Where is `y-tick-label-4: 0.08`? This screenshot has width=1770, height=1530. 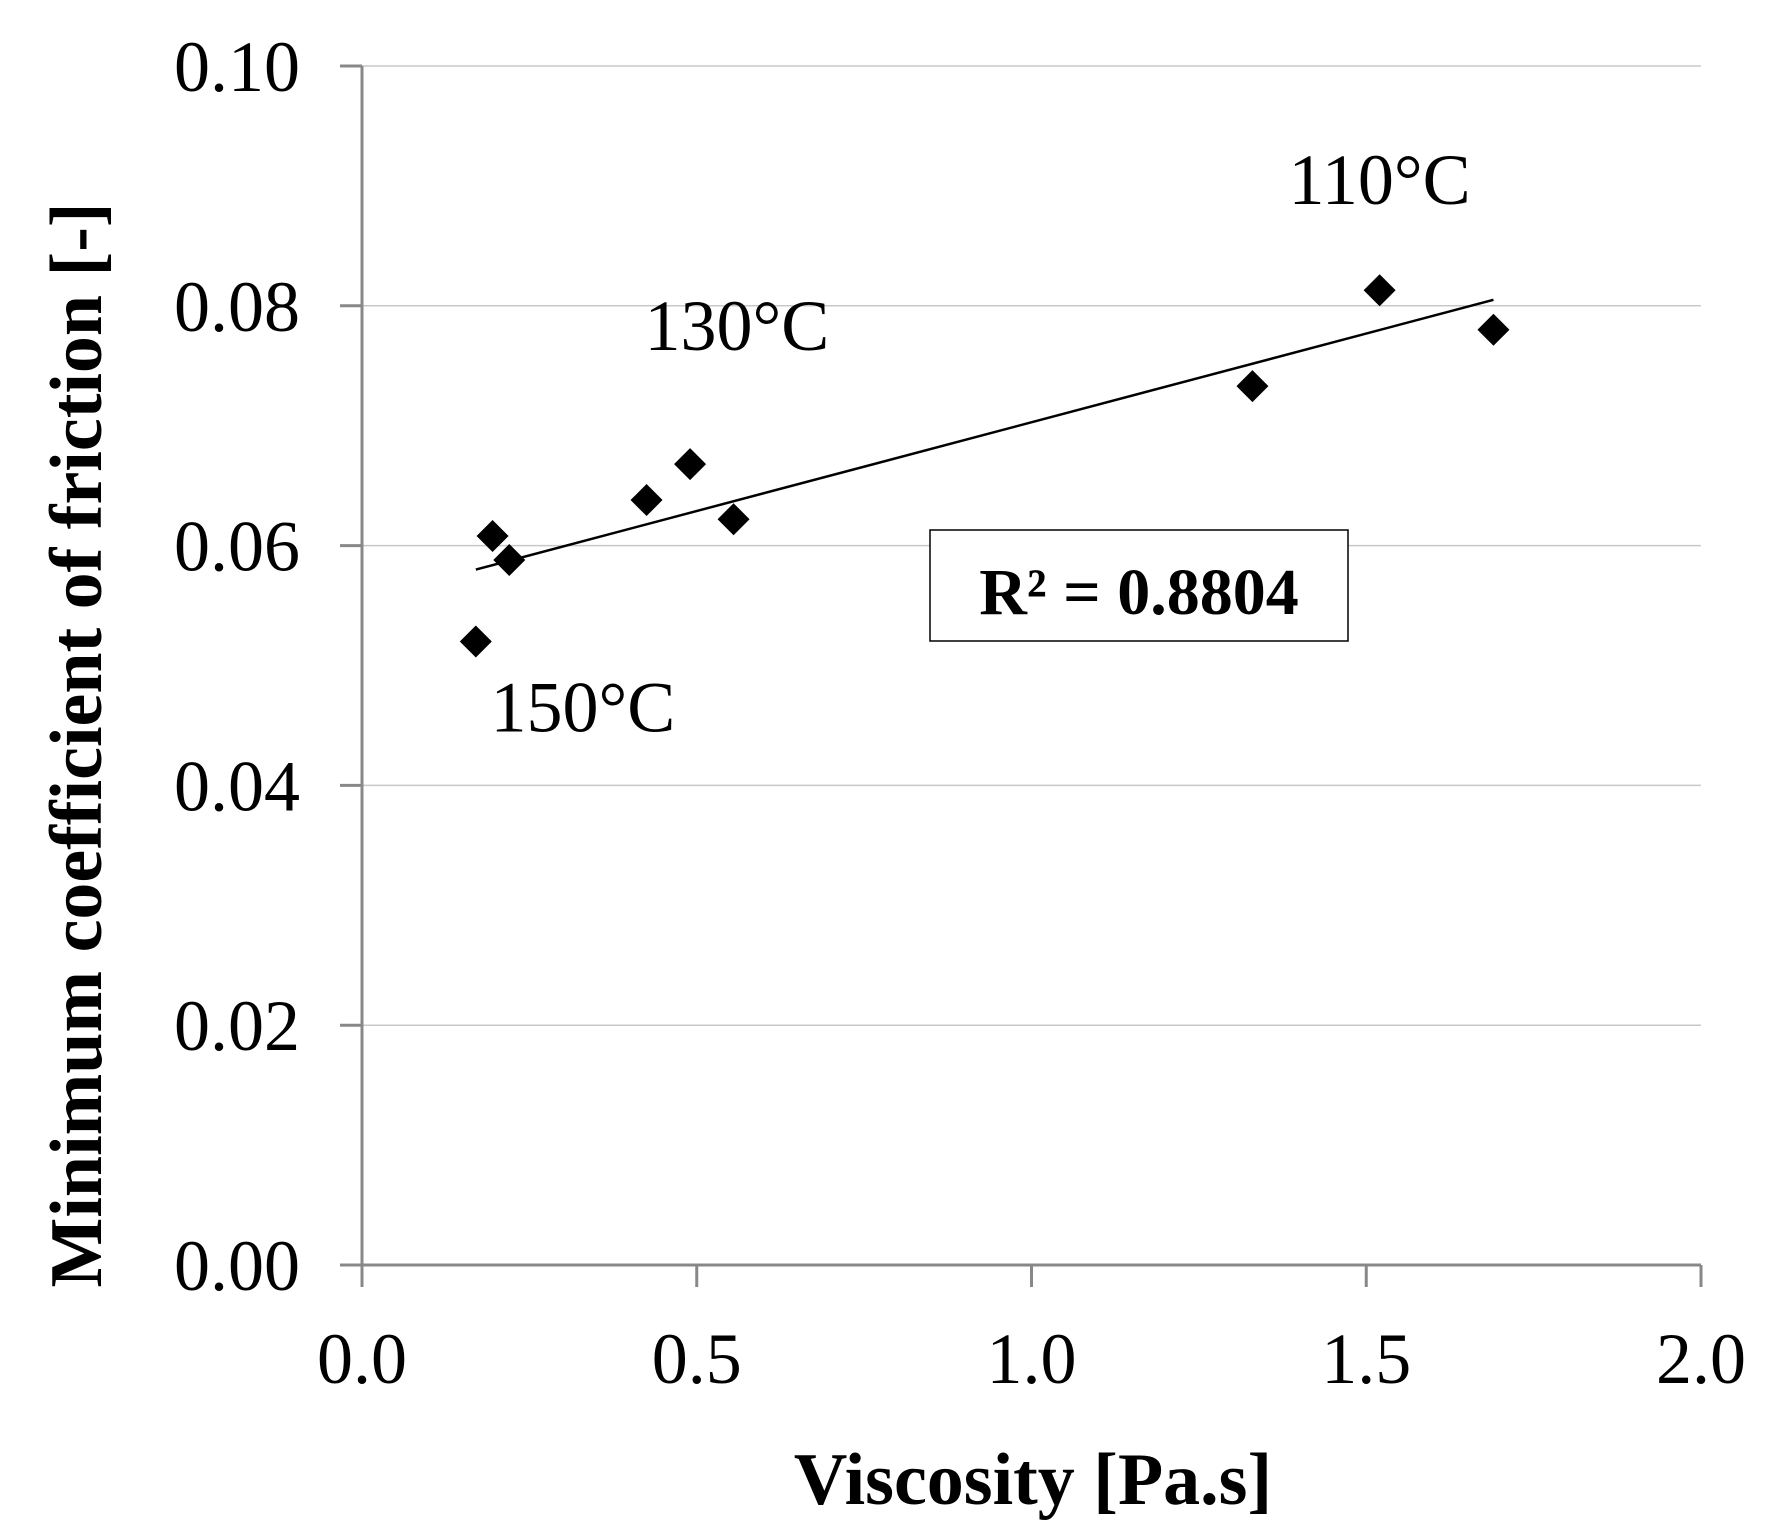 y-tick-label-4: 0.08 is located at coordinates (237, 307).